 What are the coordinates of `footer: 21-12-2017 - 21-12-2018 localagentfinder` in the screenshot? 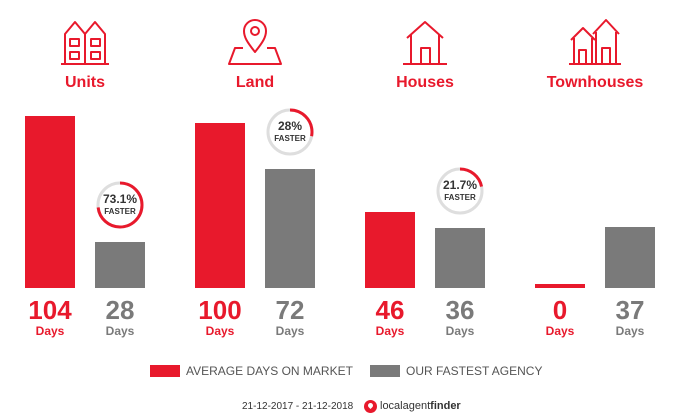 It's located at (350, 407).